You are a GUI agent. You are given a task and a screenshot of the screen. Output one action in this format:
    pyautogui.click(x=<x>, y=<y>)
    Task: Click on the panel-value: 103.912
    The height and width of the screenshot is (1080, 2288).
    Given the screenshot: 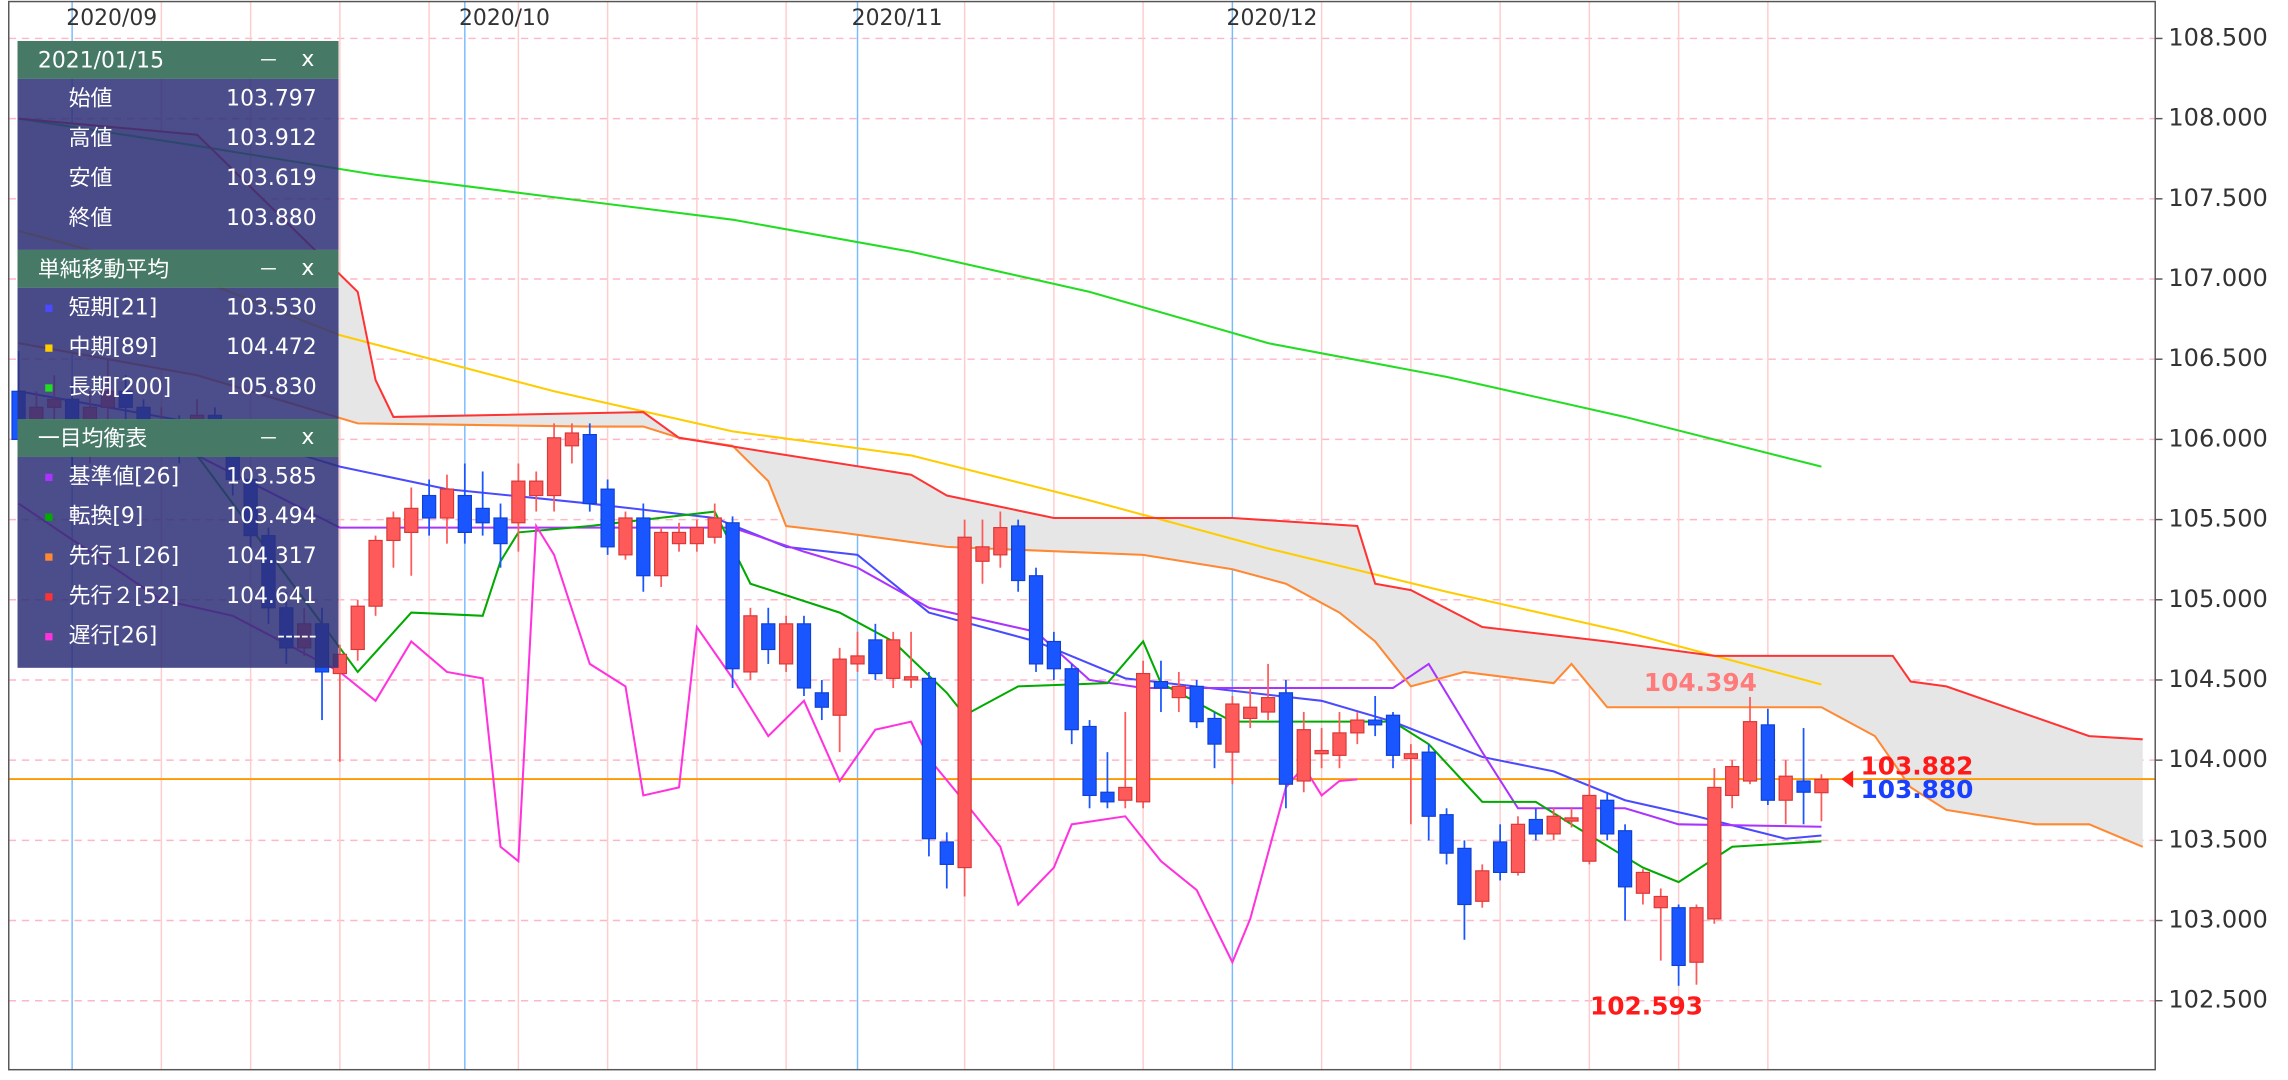 What is the action you would take?
    pyautogui.click(x=271, y=138)
    